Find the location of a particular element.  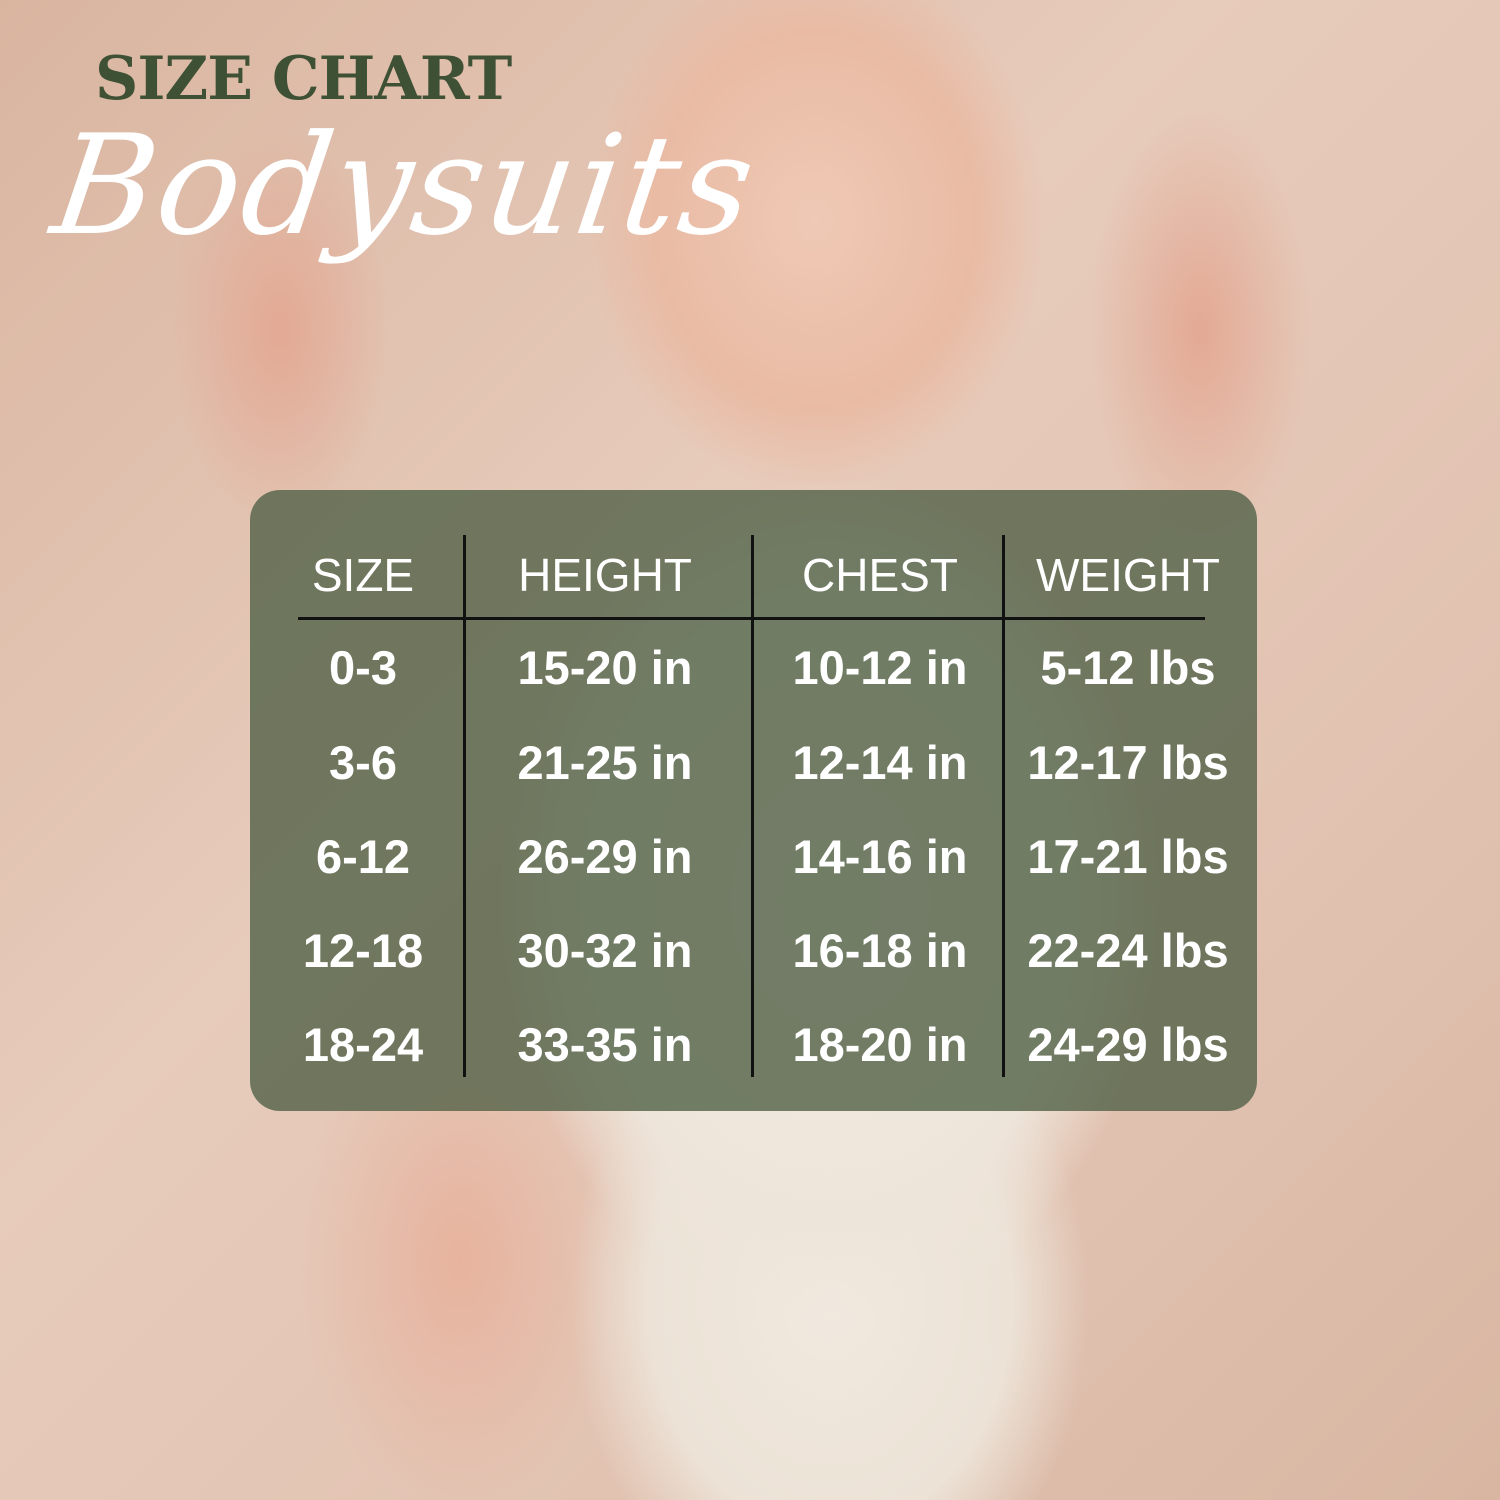

cell-chest: 14-16 in is located at coordinates (880, 856).